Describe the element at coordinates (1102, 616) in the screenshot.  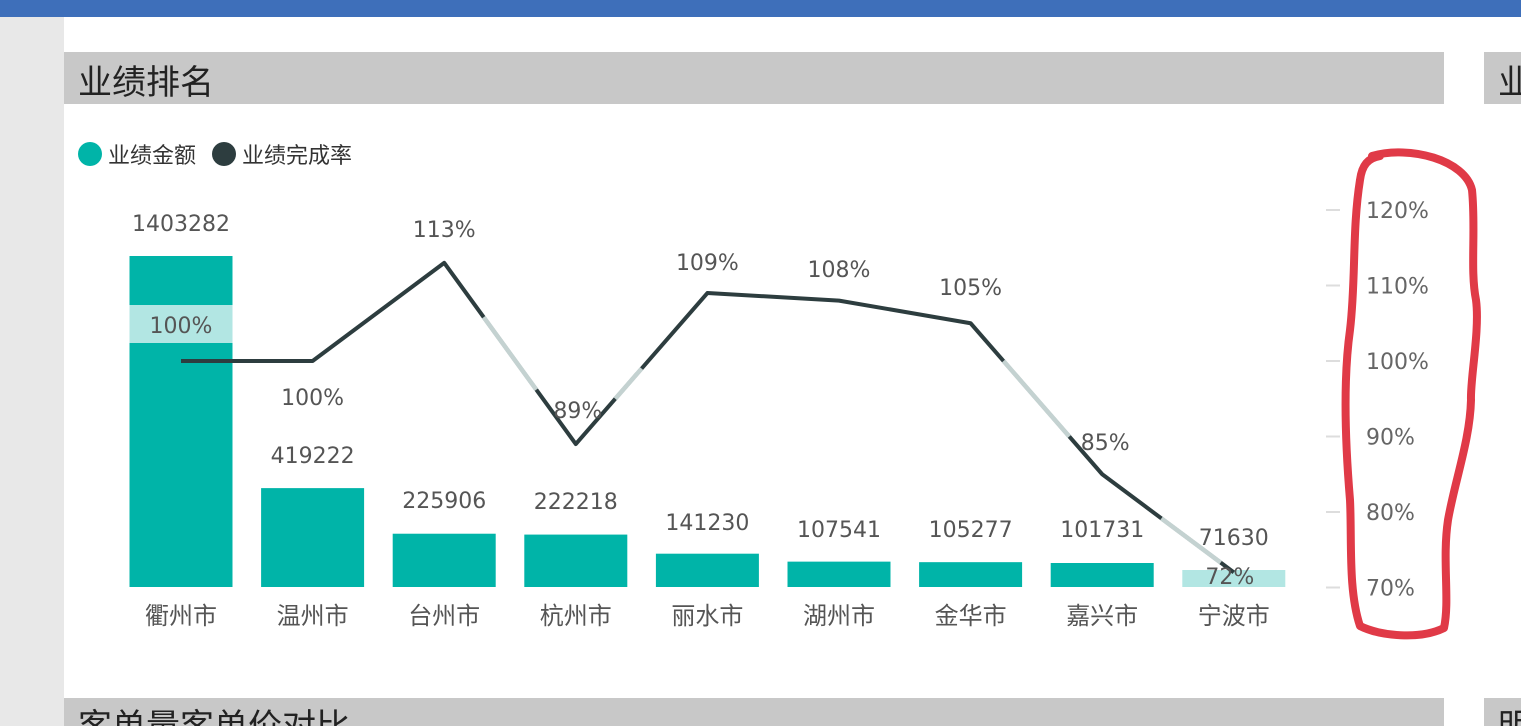
I see `category-label-8: 嘉兴市` at that location.